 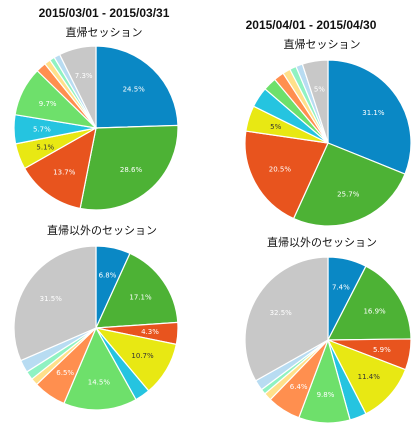 I want to click on left-period-header: 2015/03/01 - 2015/03/31, so click(x=104, y=13).